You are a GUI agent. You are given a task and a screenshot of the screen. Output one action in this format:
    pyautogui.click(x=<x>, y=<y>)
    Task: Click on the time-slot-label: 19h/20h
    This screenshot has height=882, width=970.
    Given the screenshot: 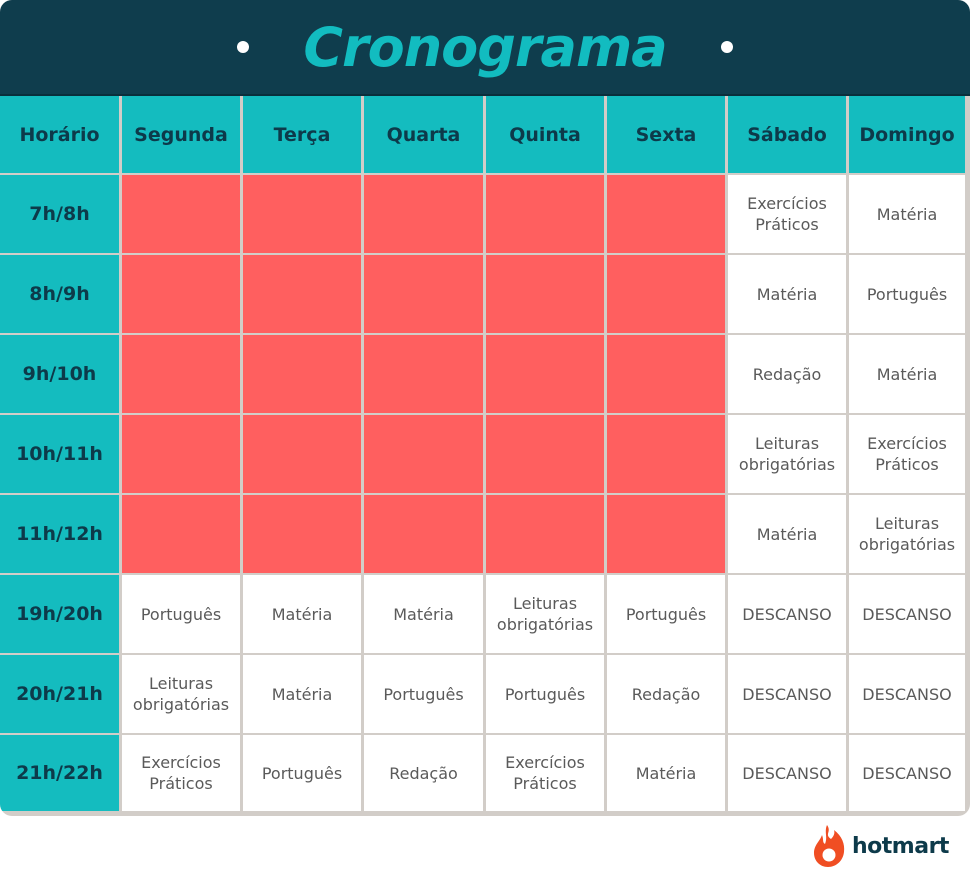 What is the action you would take?
    pyautogui.click(x=59, y=614)
    